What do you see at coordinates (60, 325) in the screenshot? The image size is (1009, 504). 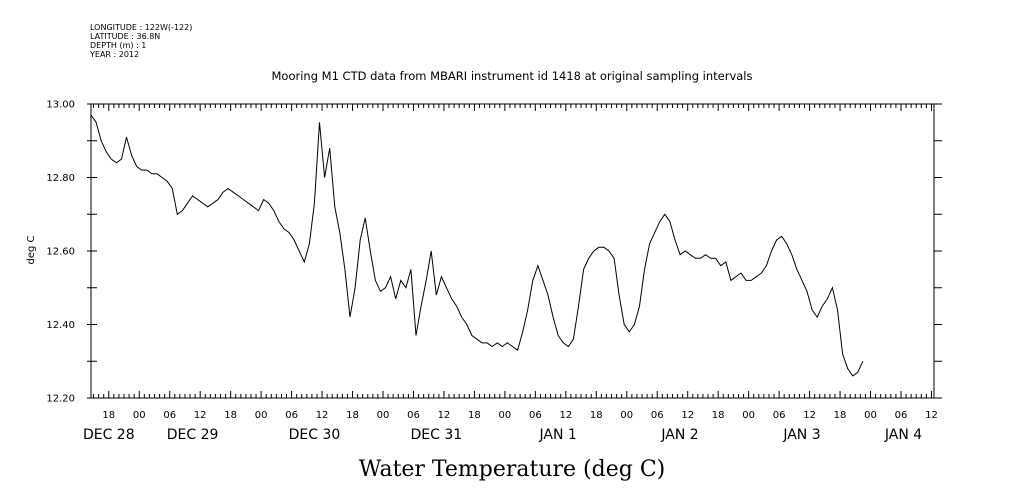 I see `y-tick-label: 12.40` at bounding box center [60, 325].